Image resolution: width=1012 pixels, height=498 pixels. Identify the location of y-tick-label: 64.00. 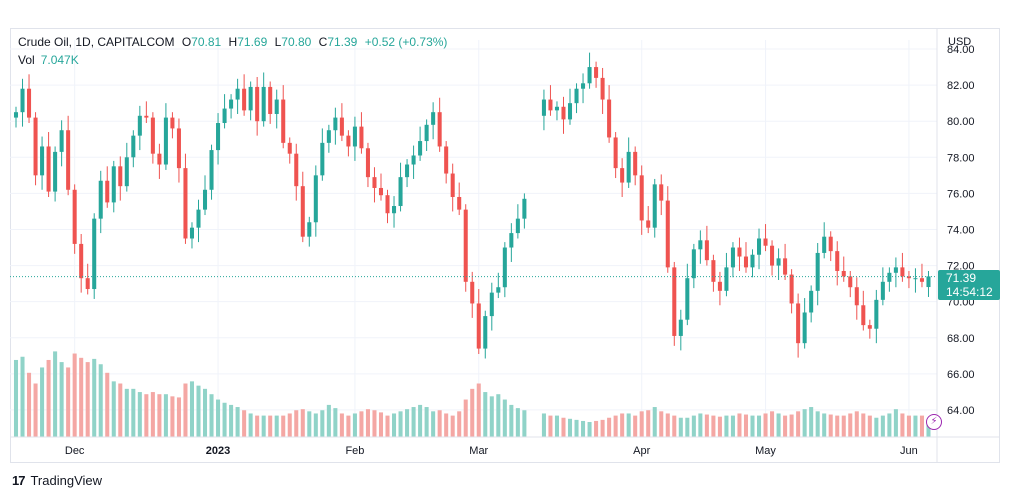
(961, 411).